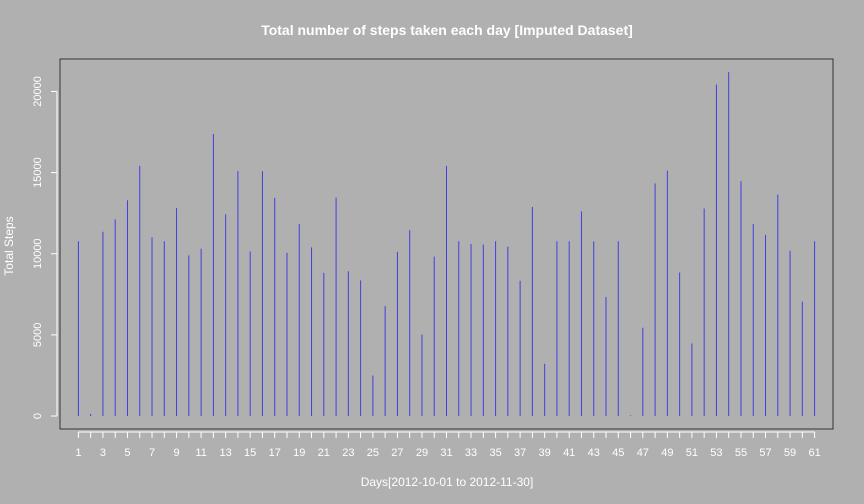  I want to click on x-tick-label: 41, so click(569, 453).